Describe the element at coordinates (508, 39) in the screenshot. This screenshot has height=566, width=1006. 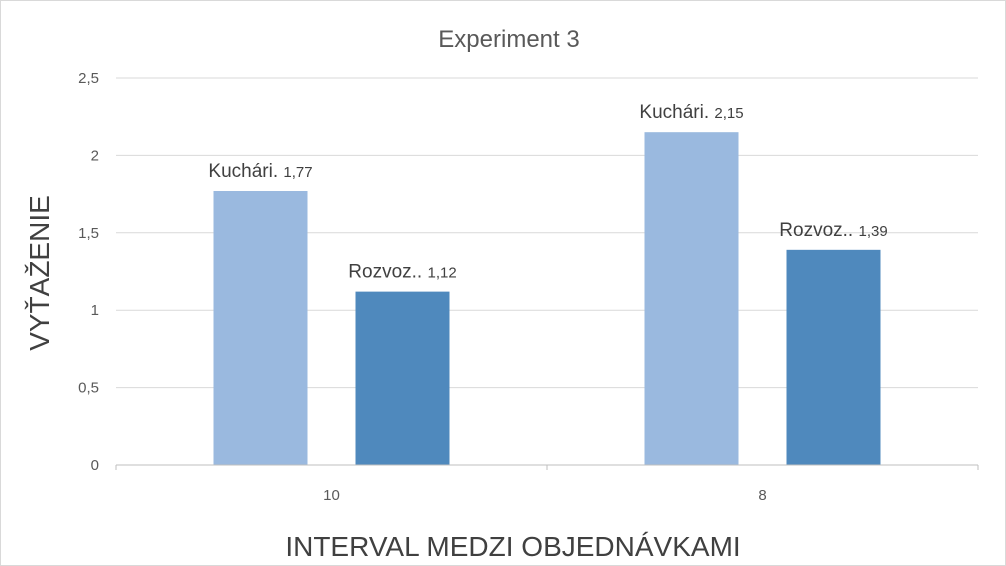
I see `chart-title: Experiment 3` at that location.